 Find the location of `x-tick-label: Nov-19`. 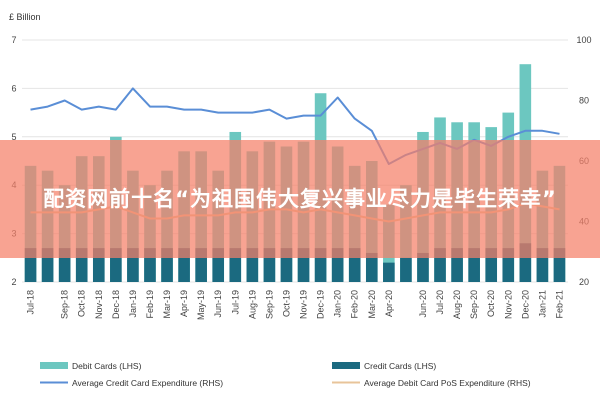

x-tick-label: Nov-19 is located at coordinates (304, 304).